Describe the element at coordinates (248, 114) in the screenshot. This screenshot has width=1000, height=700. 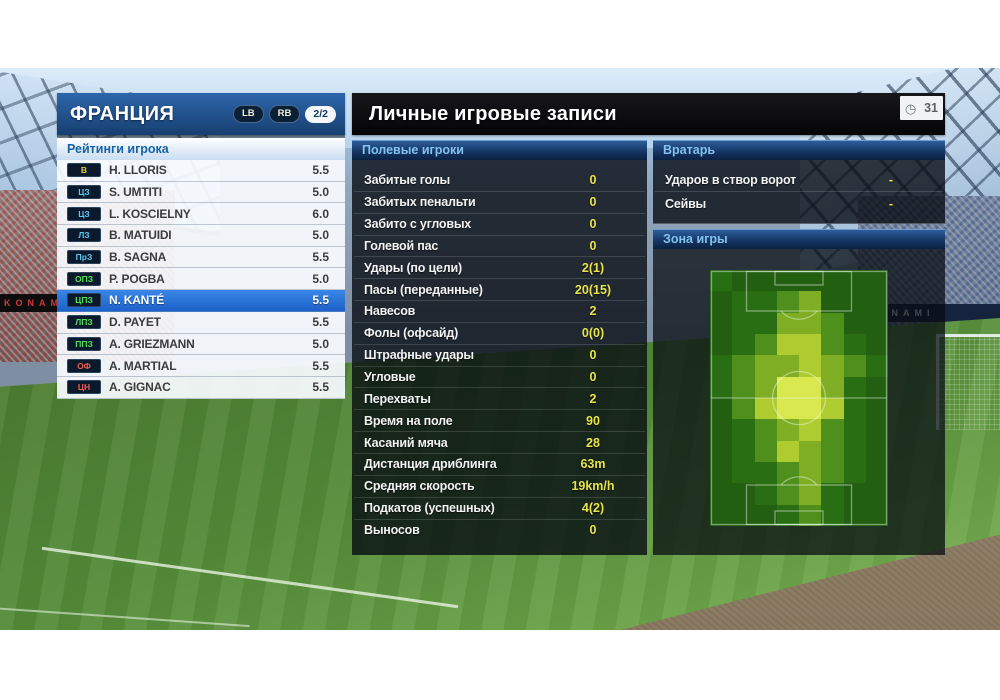
I see `lb-button-badge: LB` at that location.